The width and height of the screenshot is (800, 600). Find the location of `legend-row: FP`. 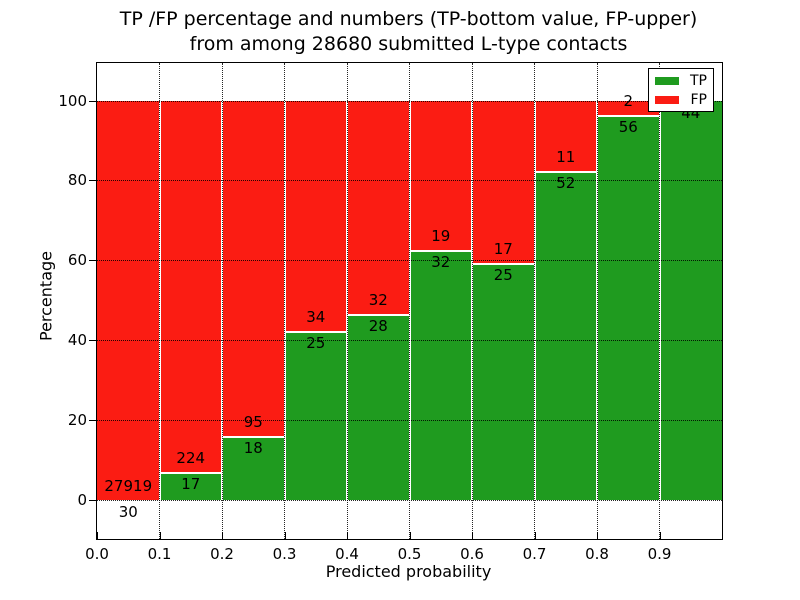

legend-row: FP is located at coordinates (681, 100).